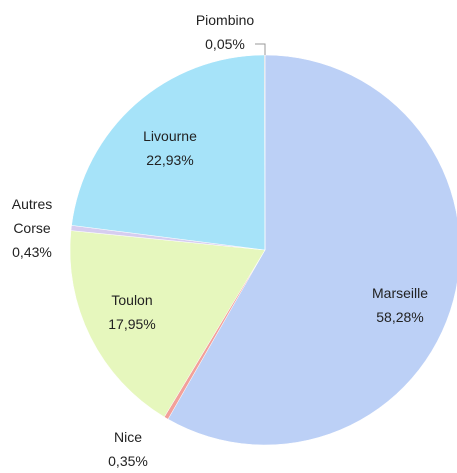 The width and height of the screenshot is (457, 473). What do you see at coordinates (170, 148) in the screenshot?
I see `slice-label: Livourne 22,93%` at bounding box center [170, 148].